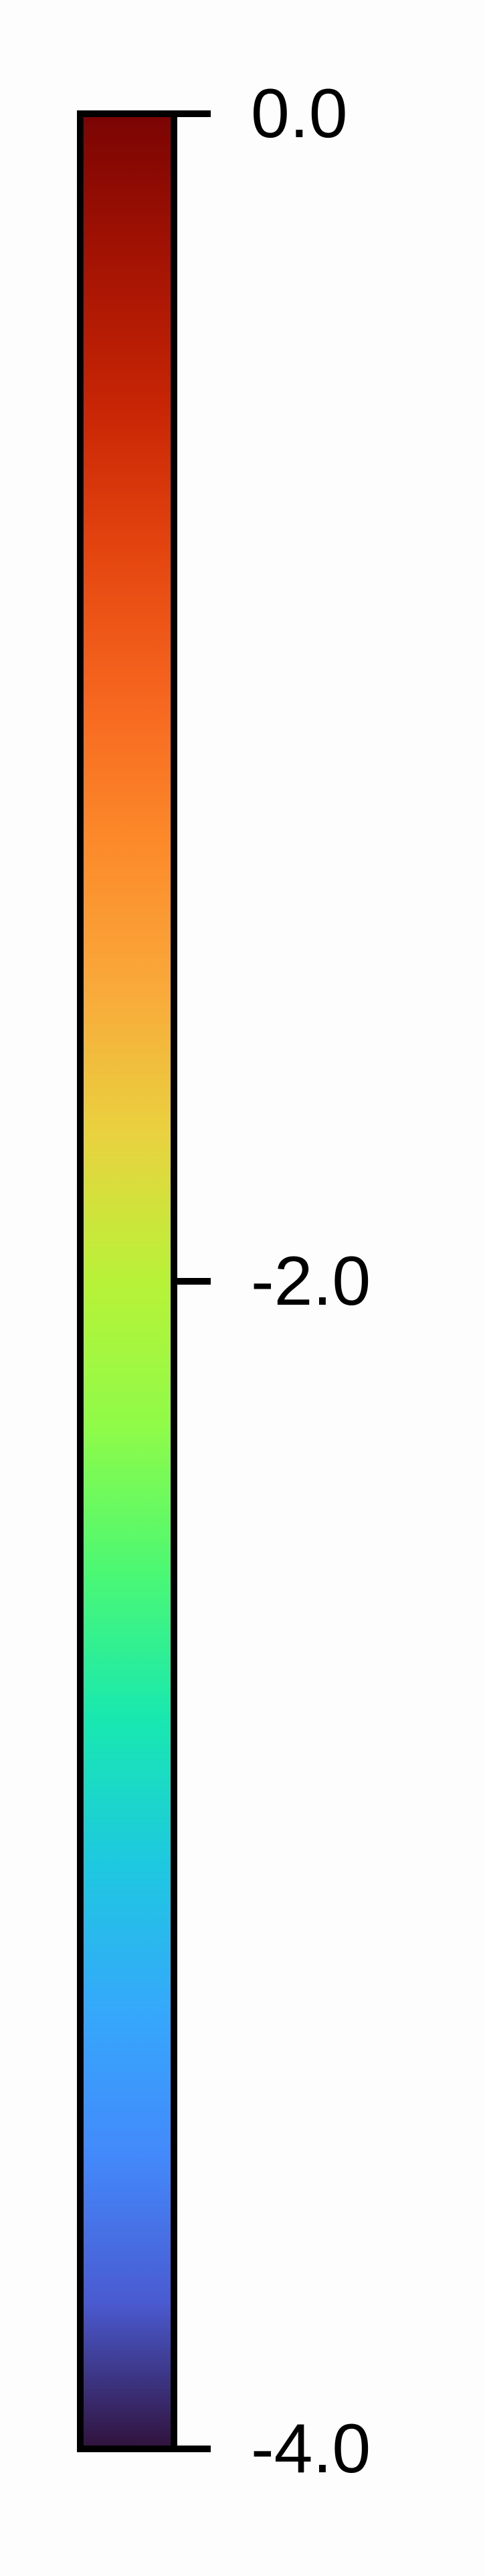 Image resolution: width=485 pixels, height=2576 pixels. What do you see at coordinates (299, 114) in the screenshot?
I see `tick-label: 0.0` at bounding box center [299, 114].